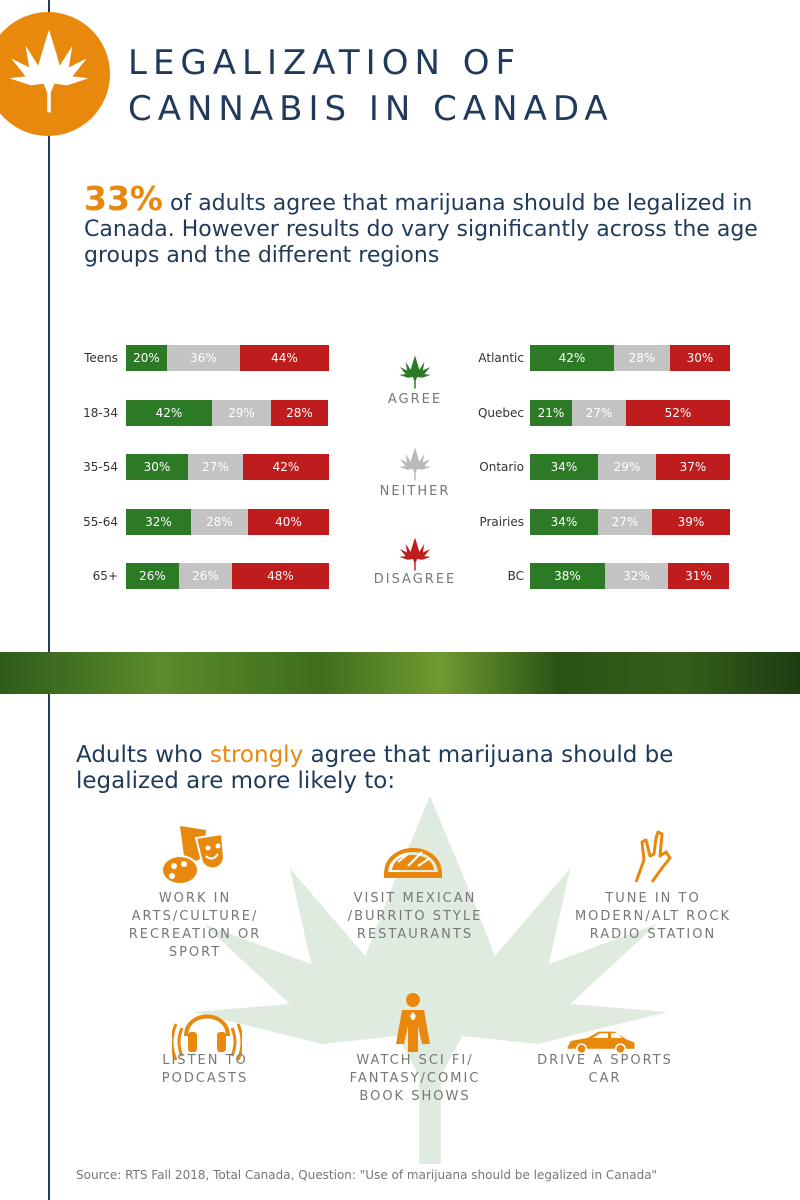  I want to click on subheading-highlight: strongly, so click(256, 755).